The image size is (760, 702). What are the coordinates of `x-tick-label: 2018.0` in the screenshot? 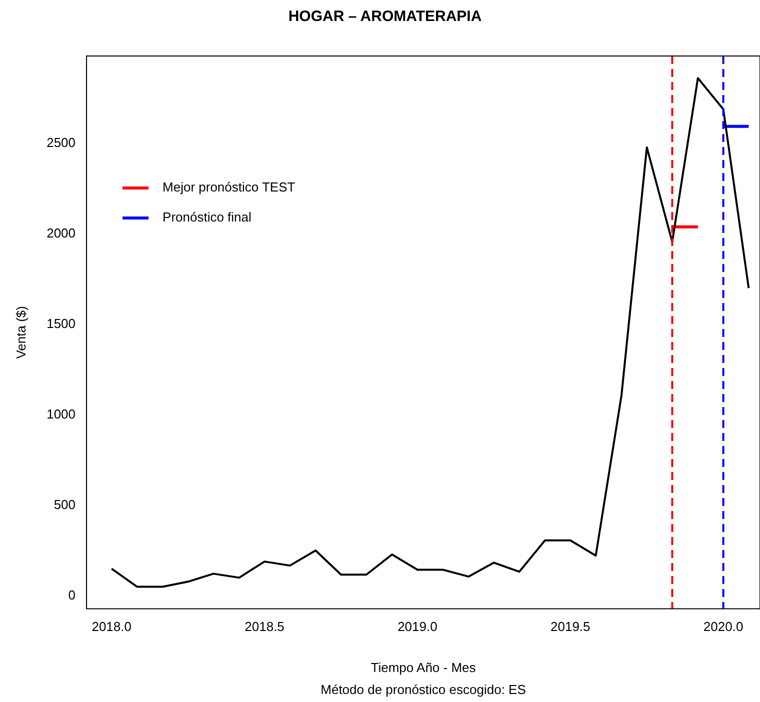 It's located at (112, 626).